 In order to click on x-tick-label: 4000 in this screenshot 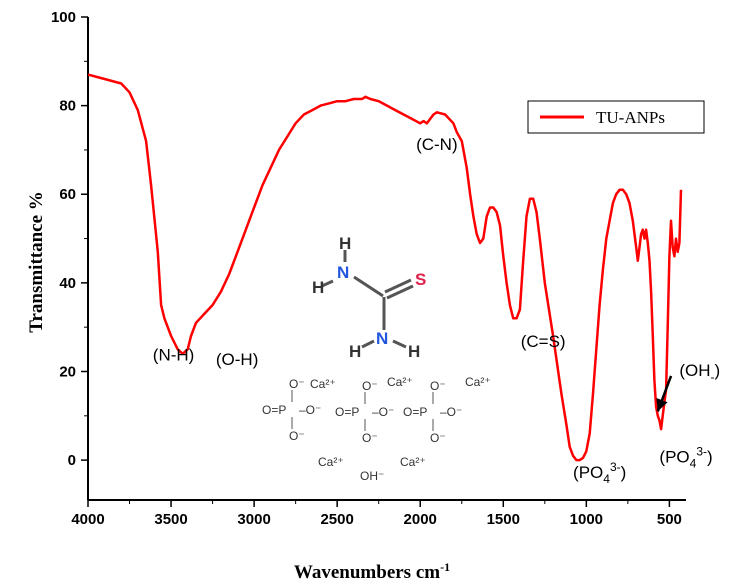, I will do `click(87, 519)`.